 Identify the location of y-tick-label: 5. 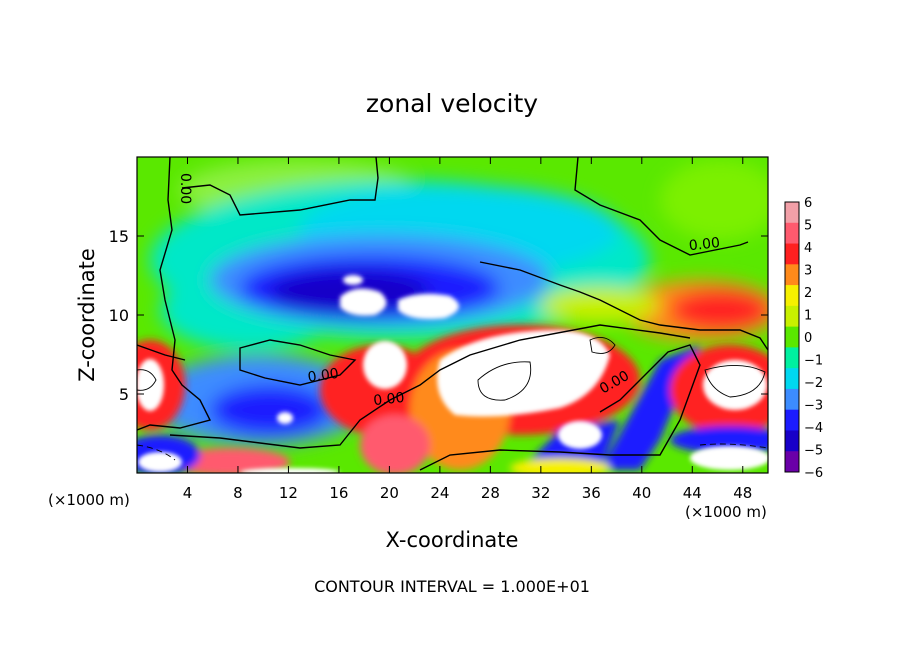
(124, 394).